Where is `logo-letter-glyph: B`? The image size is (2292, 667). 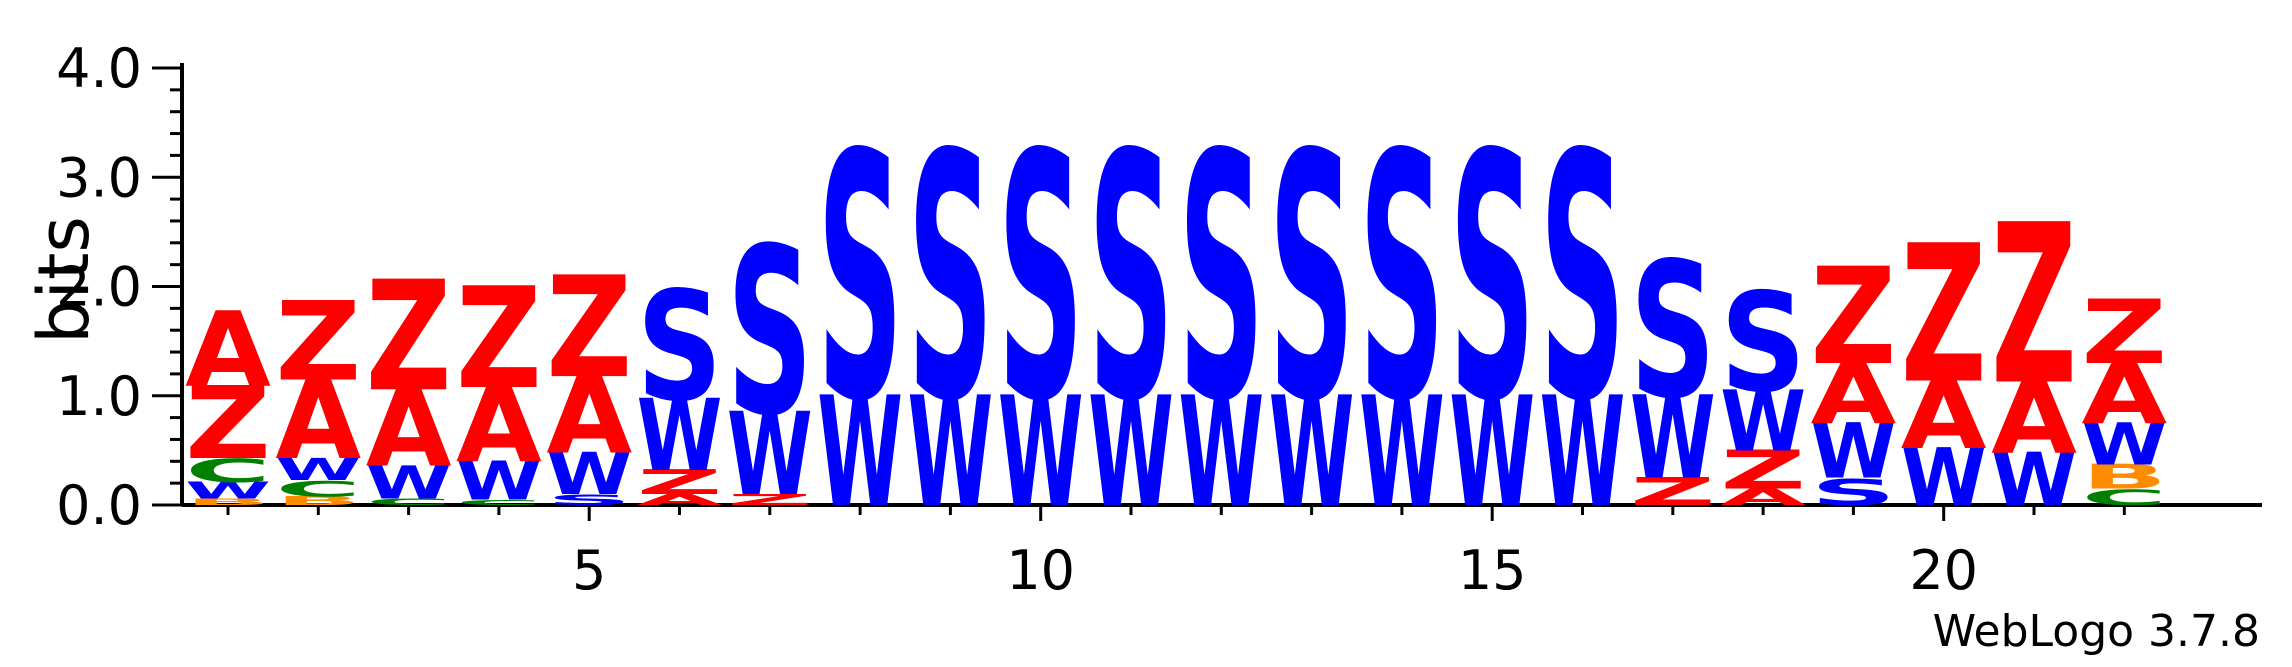
logo-letter-glyph: B is located at coordinates (318, 501).